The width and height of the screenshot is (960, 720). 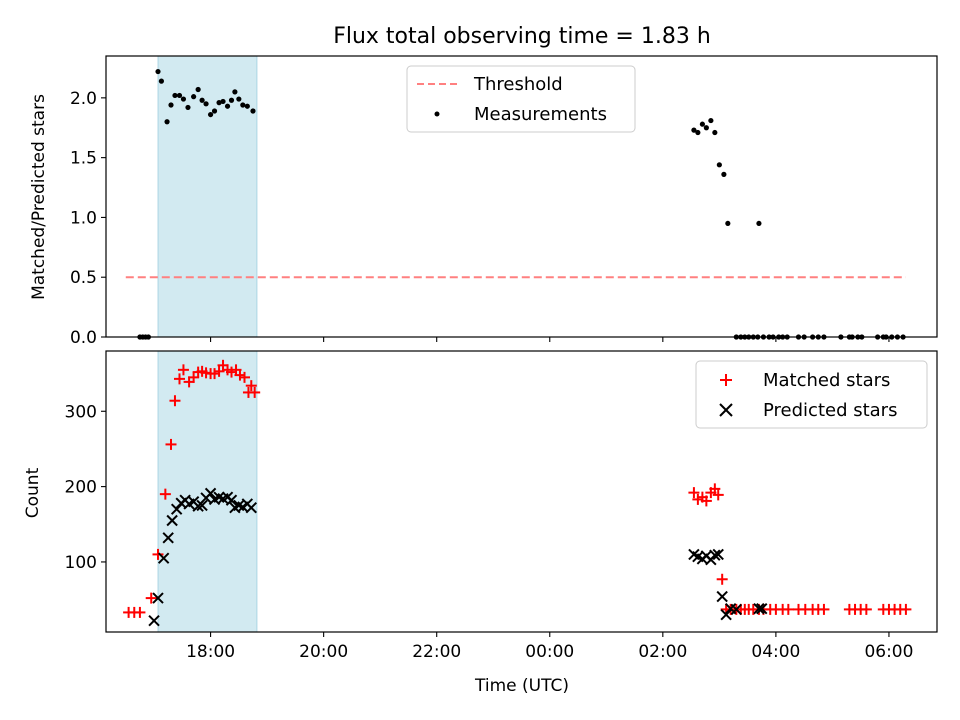 What do you see at coordinates (458, 557) in the screenshot?
I see `series-predicted-stars` at bounding box center [458, 557].